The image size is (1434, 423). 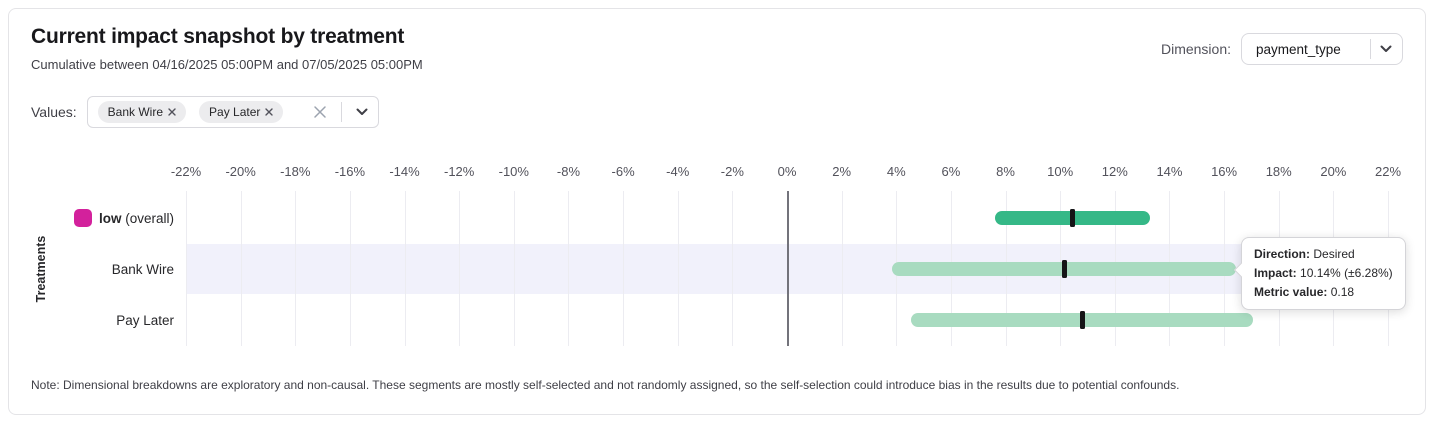 I want to click on x-axis-tick-label: -8%, so click(x=568, y=171).